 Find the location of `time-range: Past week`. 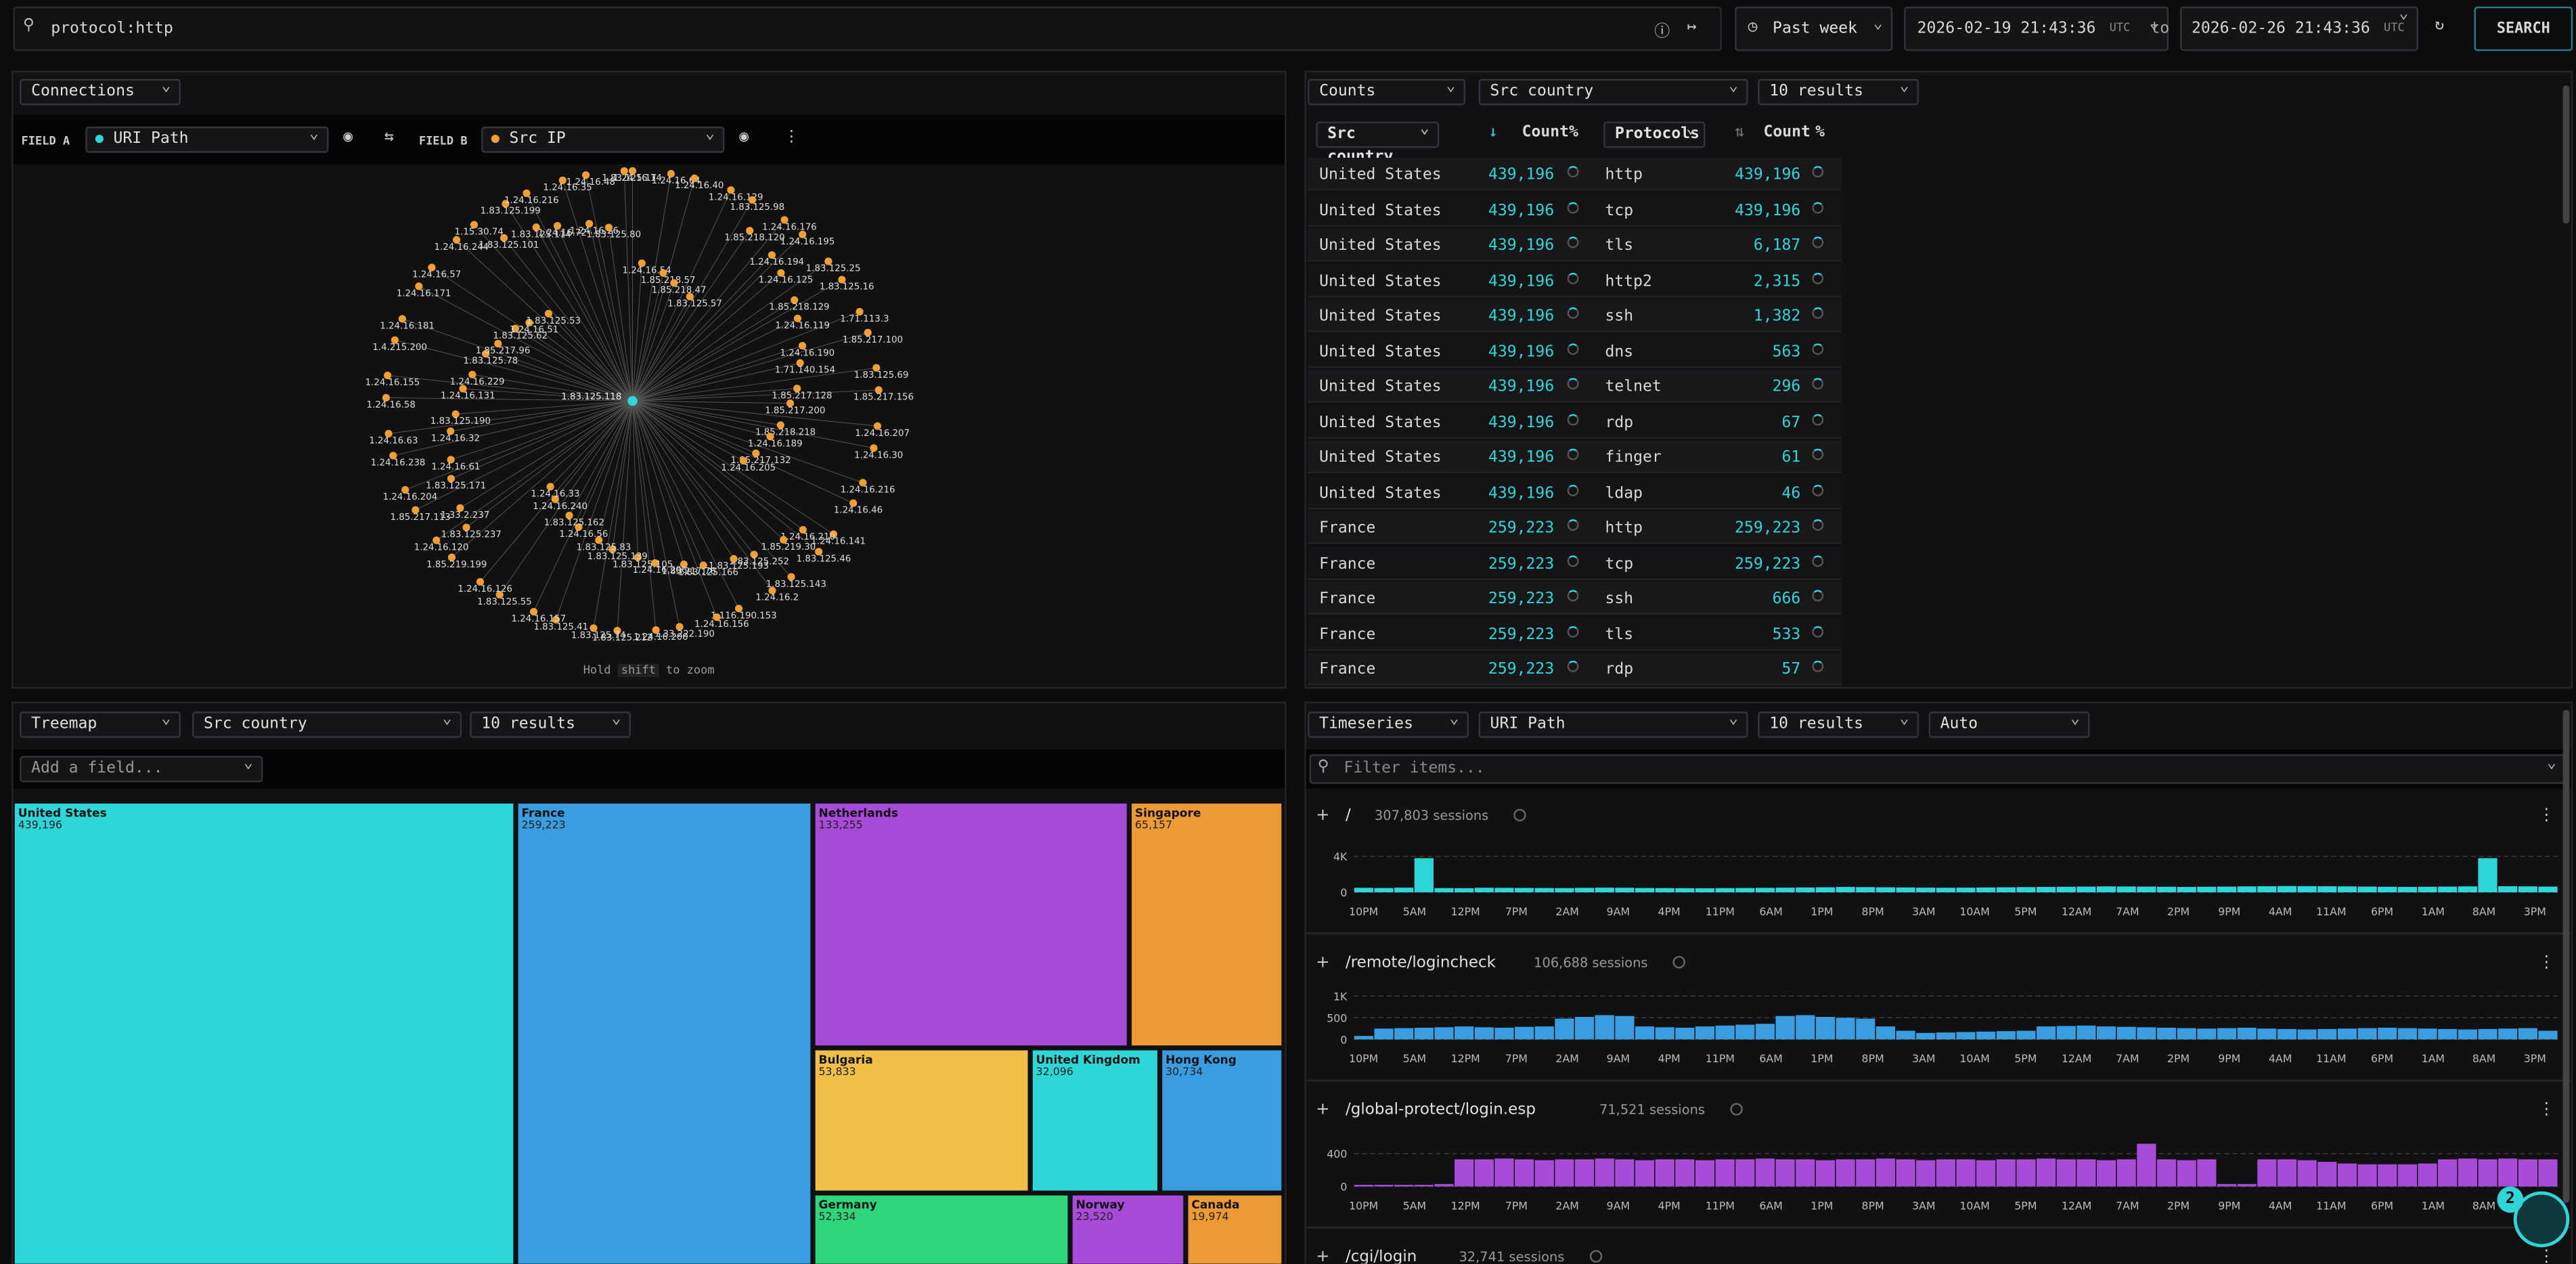

time-range: Past week is located at coordinates (1814, 27).